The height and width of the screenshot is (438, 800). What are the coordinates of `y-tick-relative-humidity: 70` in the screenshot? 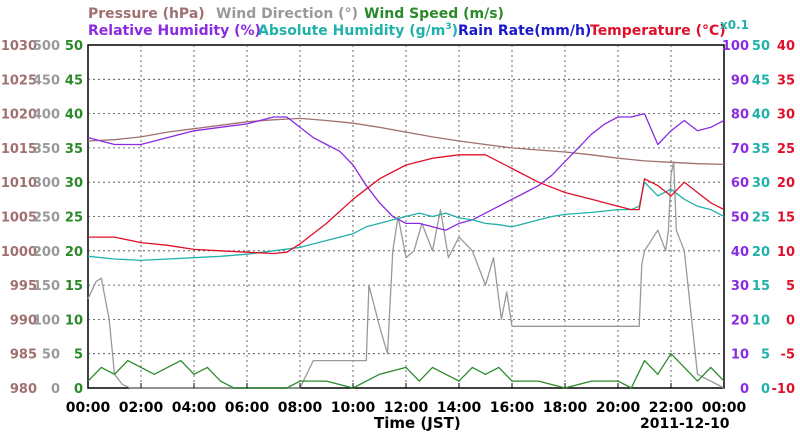 It's located at (740, 149).